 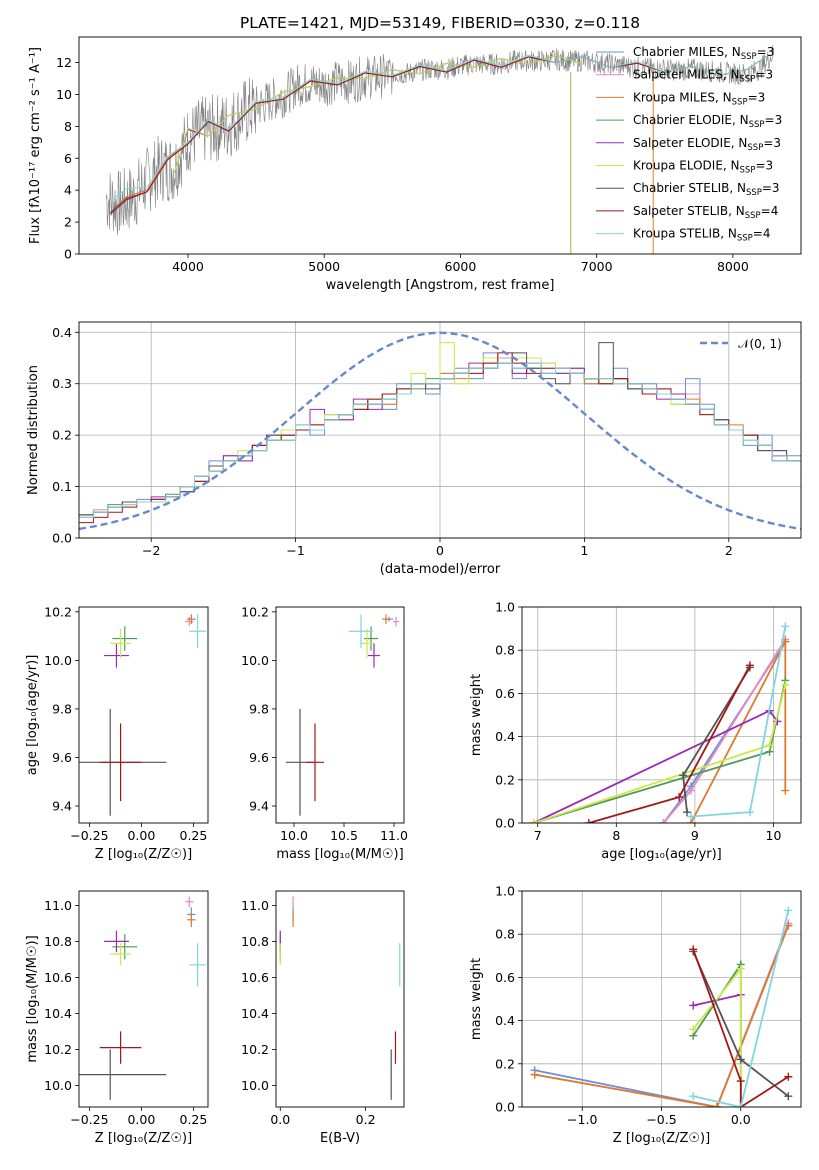 I want to click on y-axis-label: Normed distribution, so click(x=33, y=430).